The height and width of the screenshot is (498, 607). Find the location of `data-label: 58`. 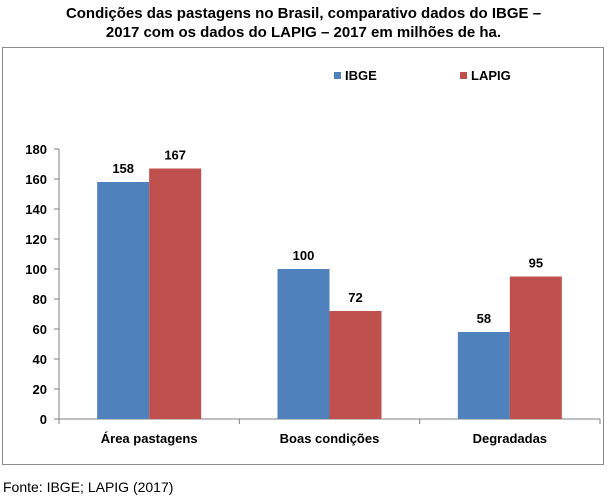

data-label: 58 is located at coordinates (484, 318).